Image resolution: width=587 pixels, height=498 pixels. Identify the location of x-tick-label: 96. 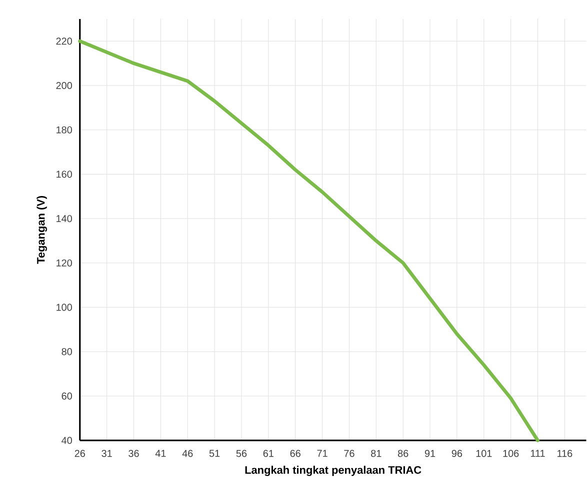
(457, 453).